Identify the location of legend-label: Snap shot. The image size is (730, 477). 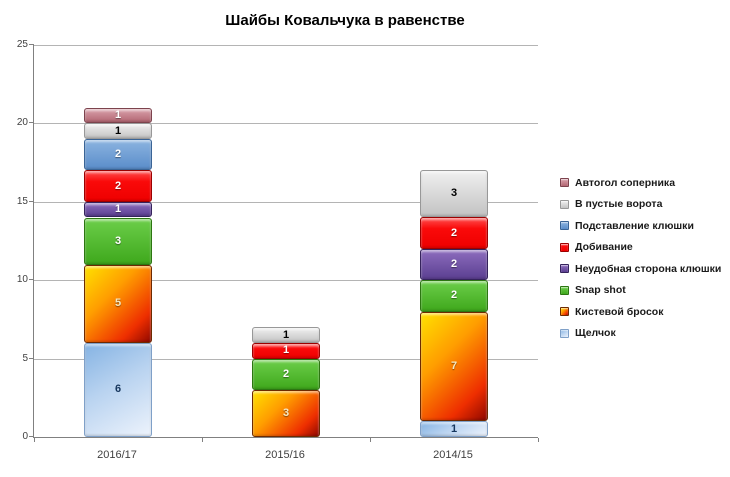
(600, 290).